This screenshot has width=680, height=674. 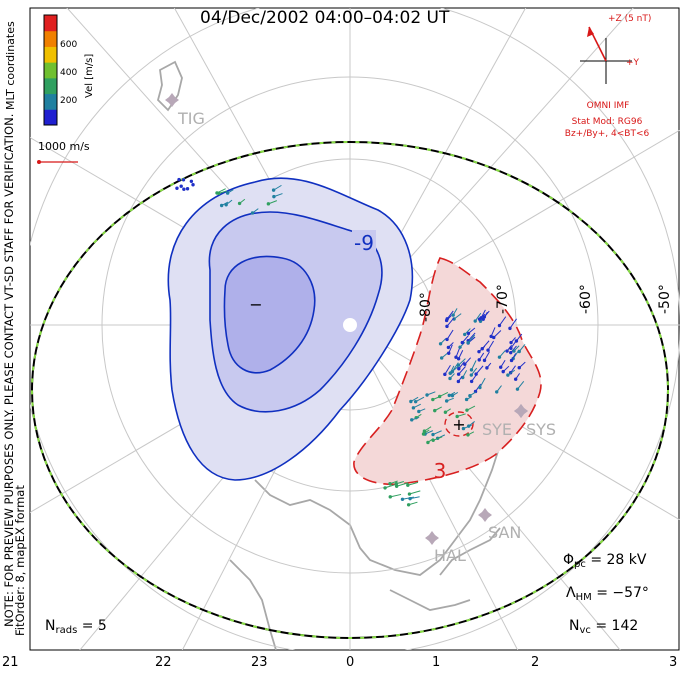 What do you see at coordinates (10, 662) in the screenshot?
I see `mlt-label-21: 21` at bounding box center [10, 662].